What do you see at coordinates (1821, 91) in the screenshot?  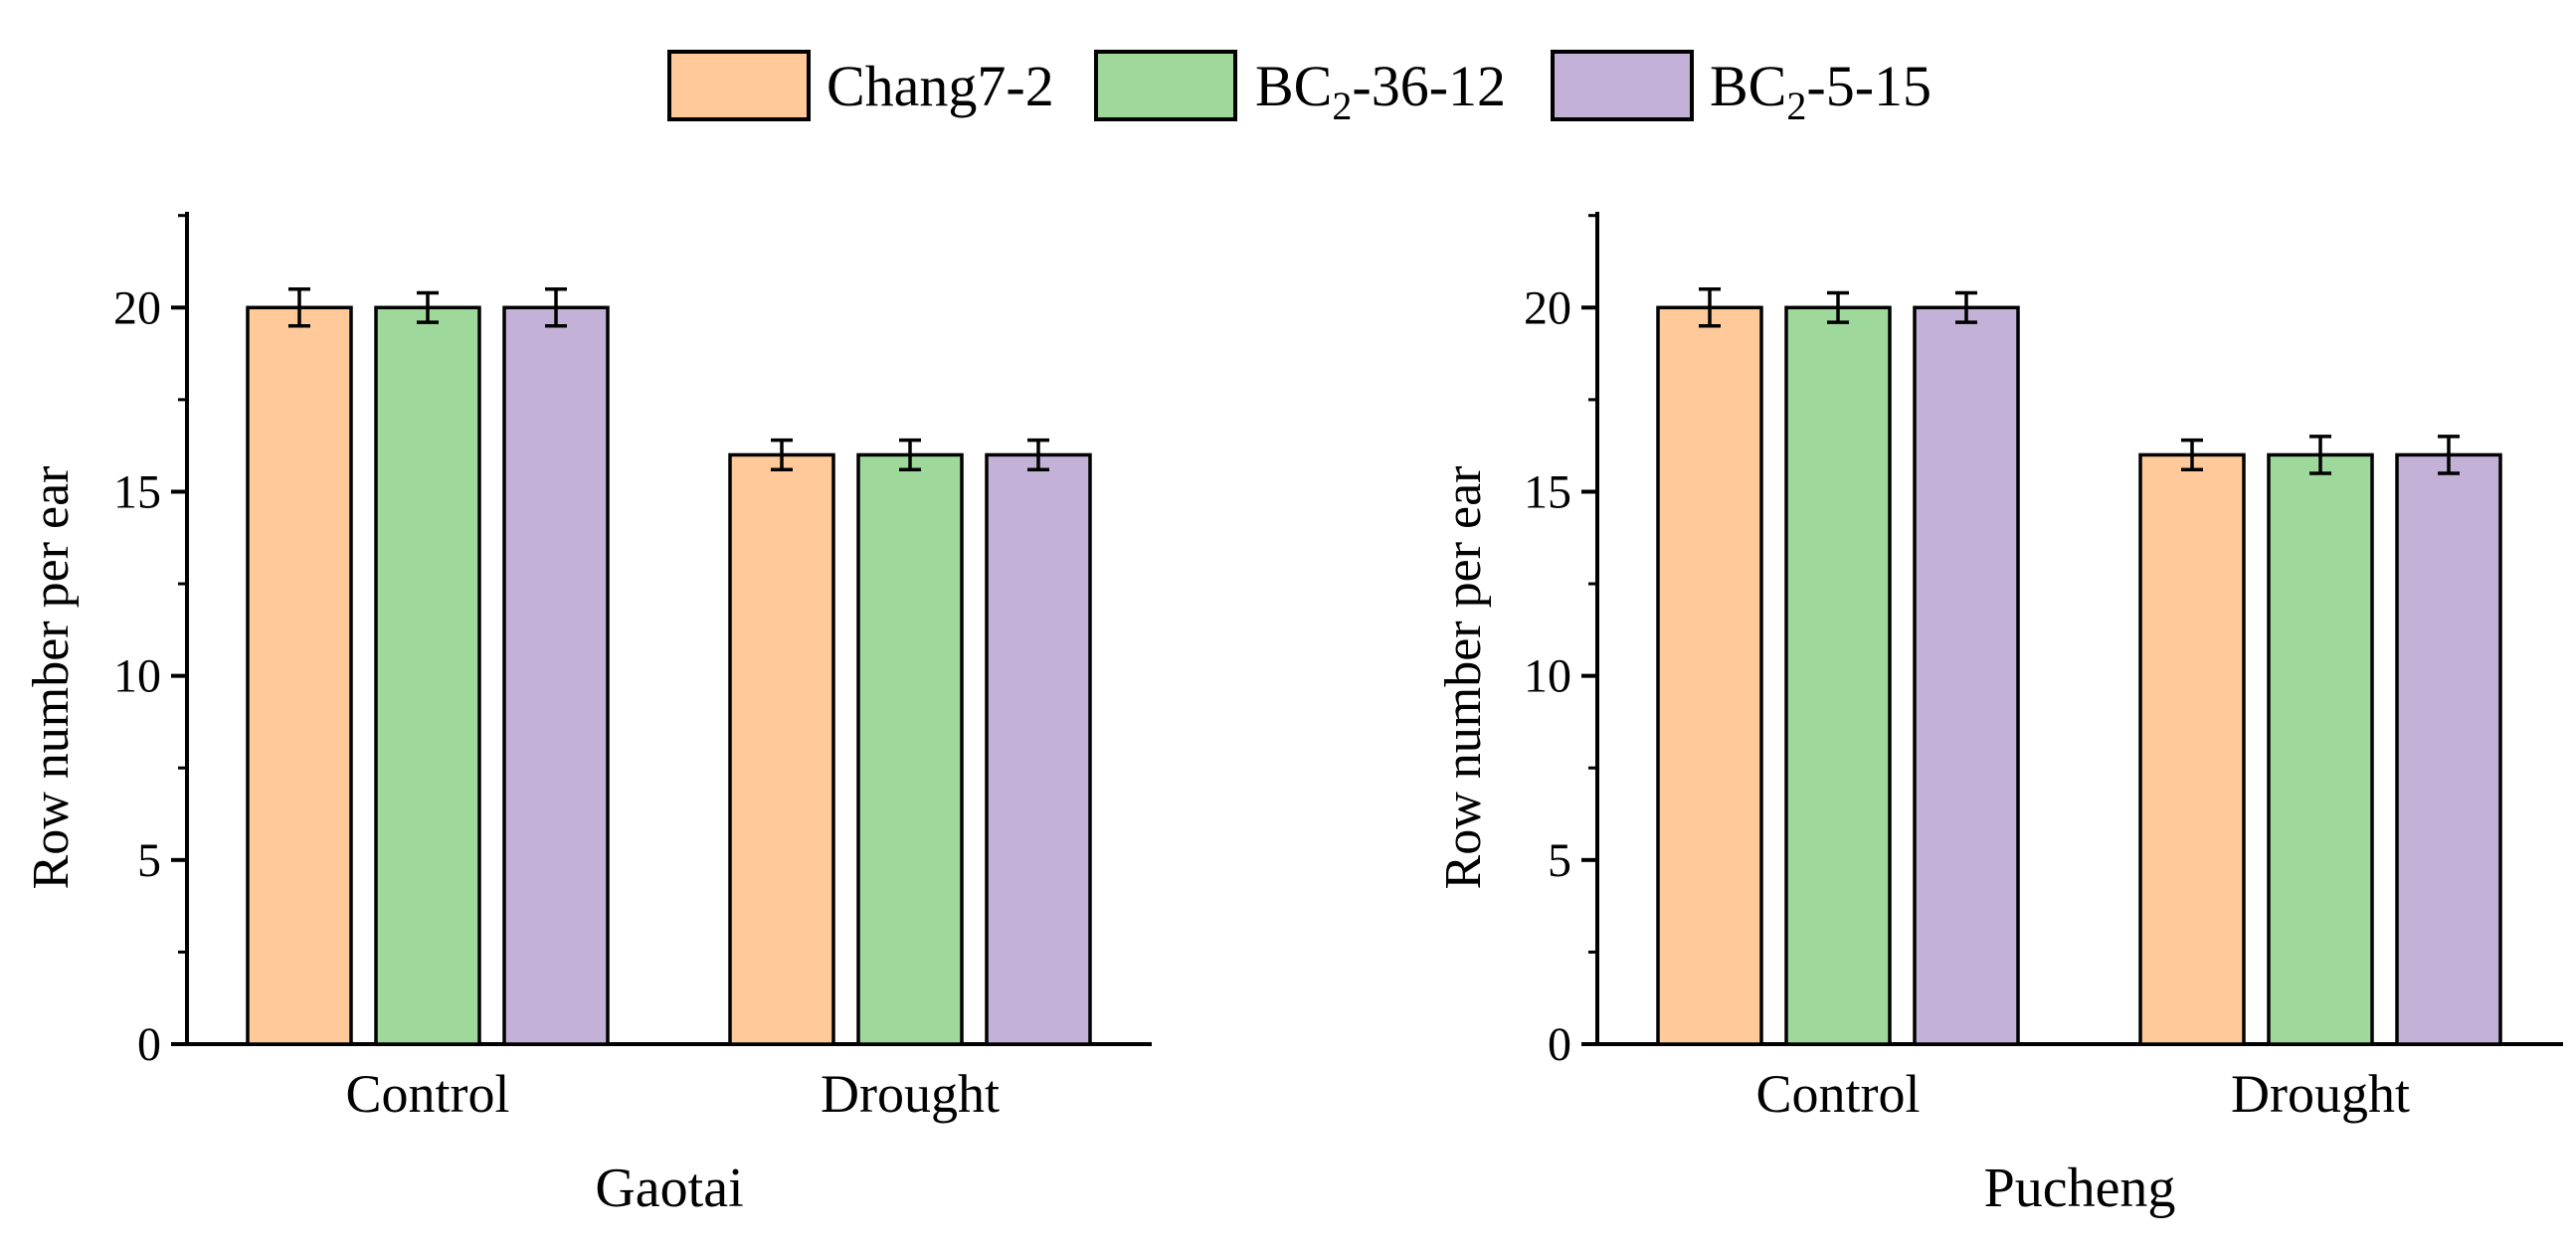 I see `legend-label-bc2-5-15: BC2-5-15` at bounding box center [1821, 91].